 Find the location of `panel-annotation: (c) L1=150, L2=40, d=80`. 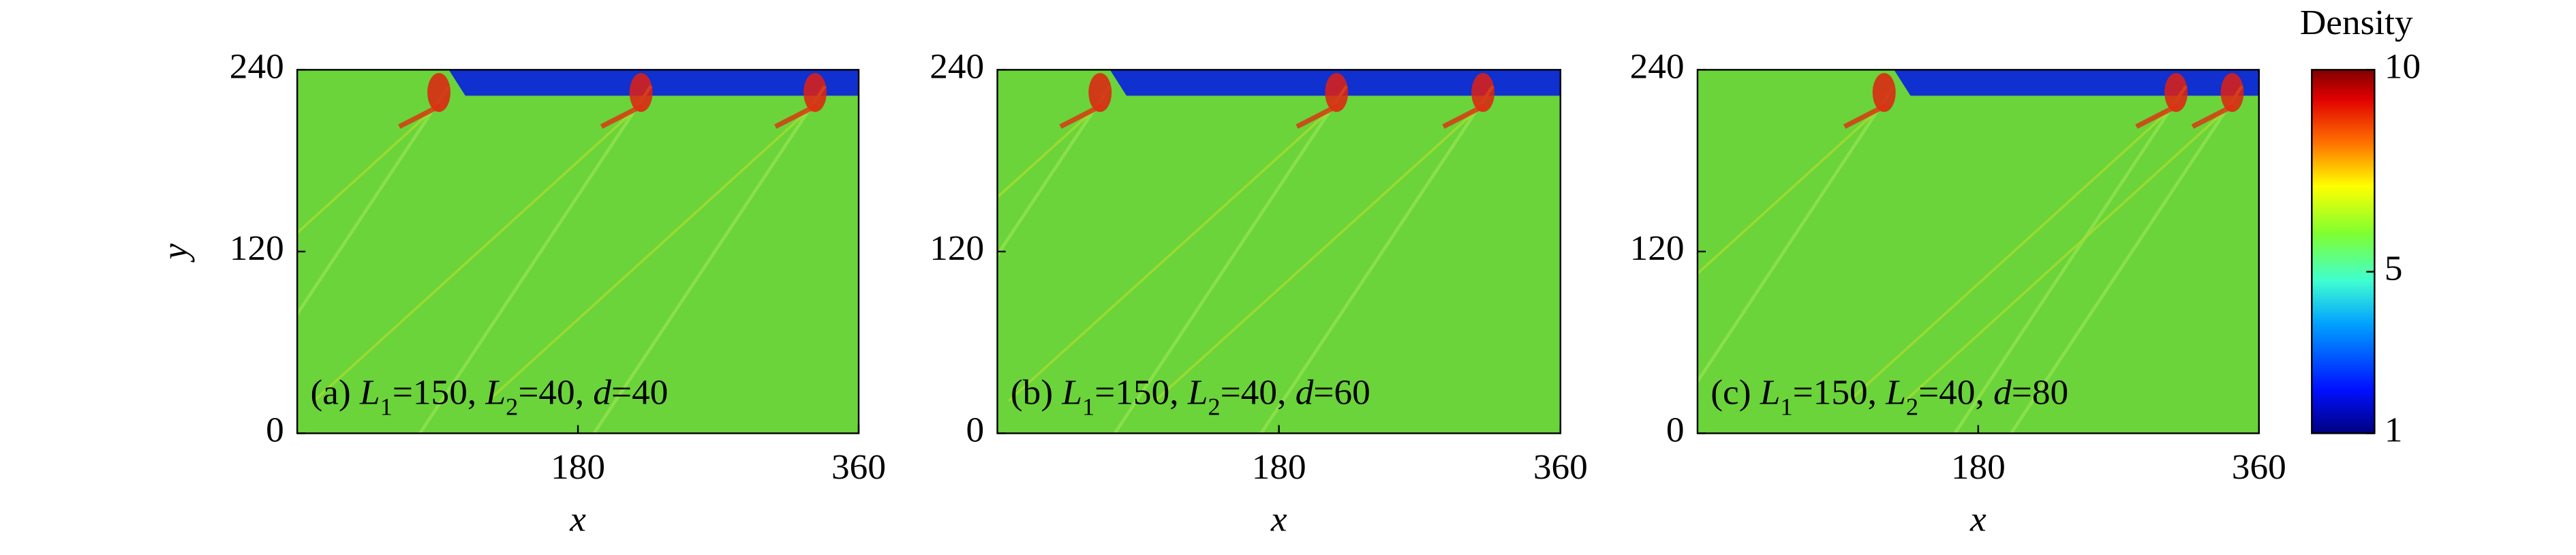

panel-annotation: (c) L1=150, L2=40, d=80 is located at coordinates (1889, 397).